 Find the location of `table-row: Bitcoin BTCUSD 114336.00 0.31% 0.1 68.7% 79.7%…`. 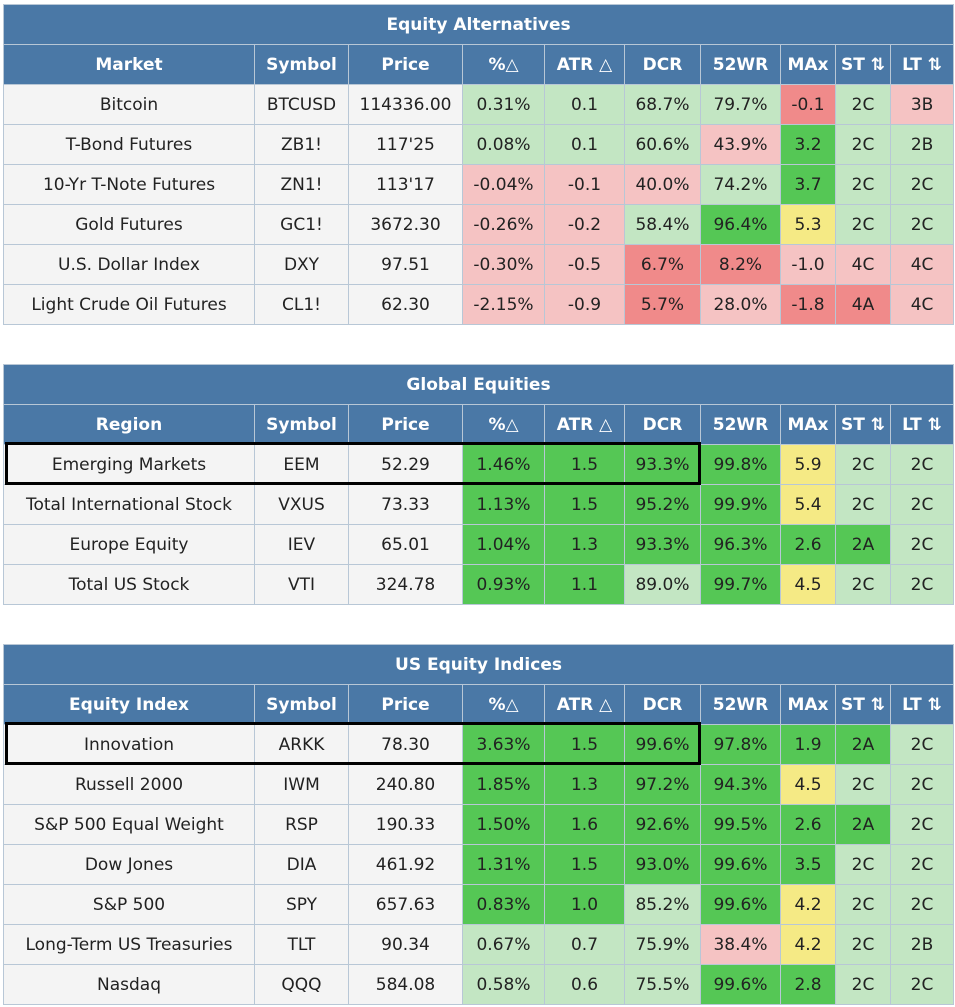

table-row: Bitcoin BTCUSD 114336.00 0.31% 0.1 68.7% 79.7%… is located at coordinates (479, 104).